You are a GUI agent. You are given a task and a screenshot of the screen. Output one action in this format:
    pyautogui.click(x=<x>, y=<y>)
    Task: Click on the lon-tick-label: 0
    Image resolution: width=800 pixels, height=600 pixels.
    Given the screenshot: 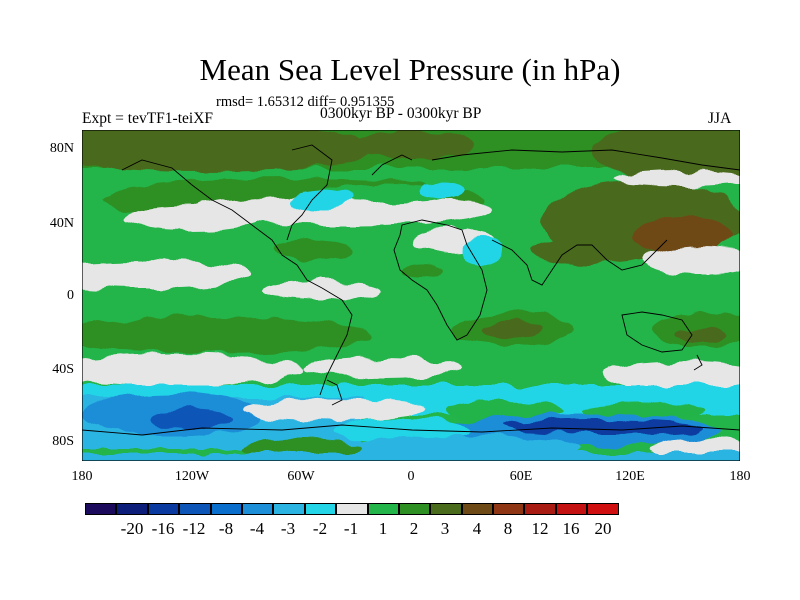 What is the action you would take?
    pyautogui.click(x=411, y=476)
    